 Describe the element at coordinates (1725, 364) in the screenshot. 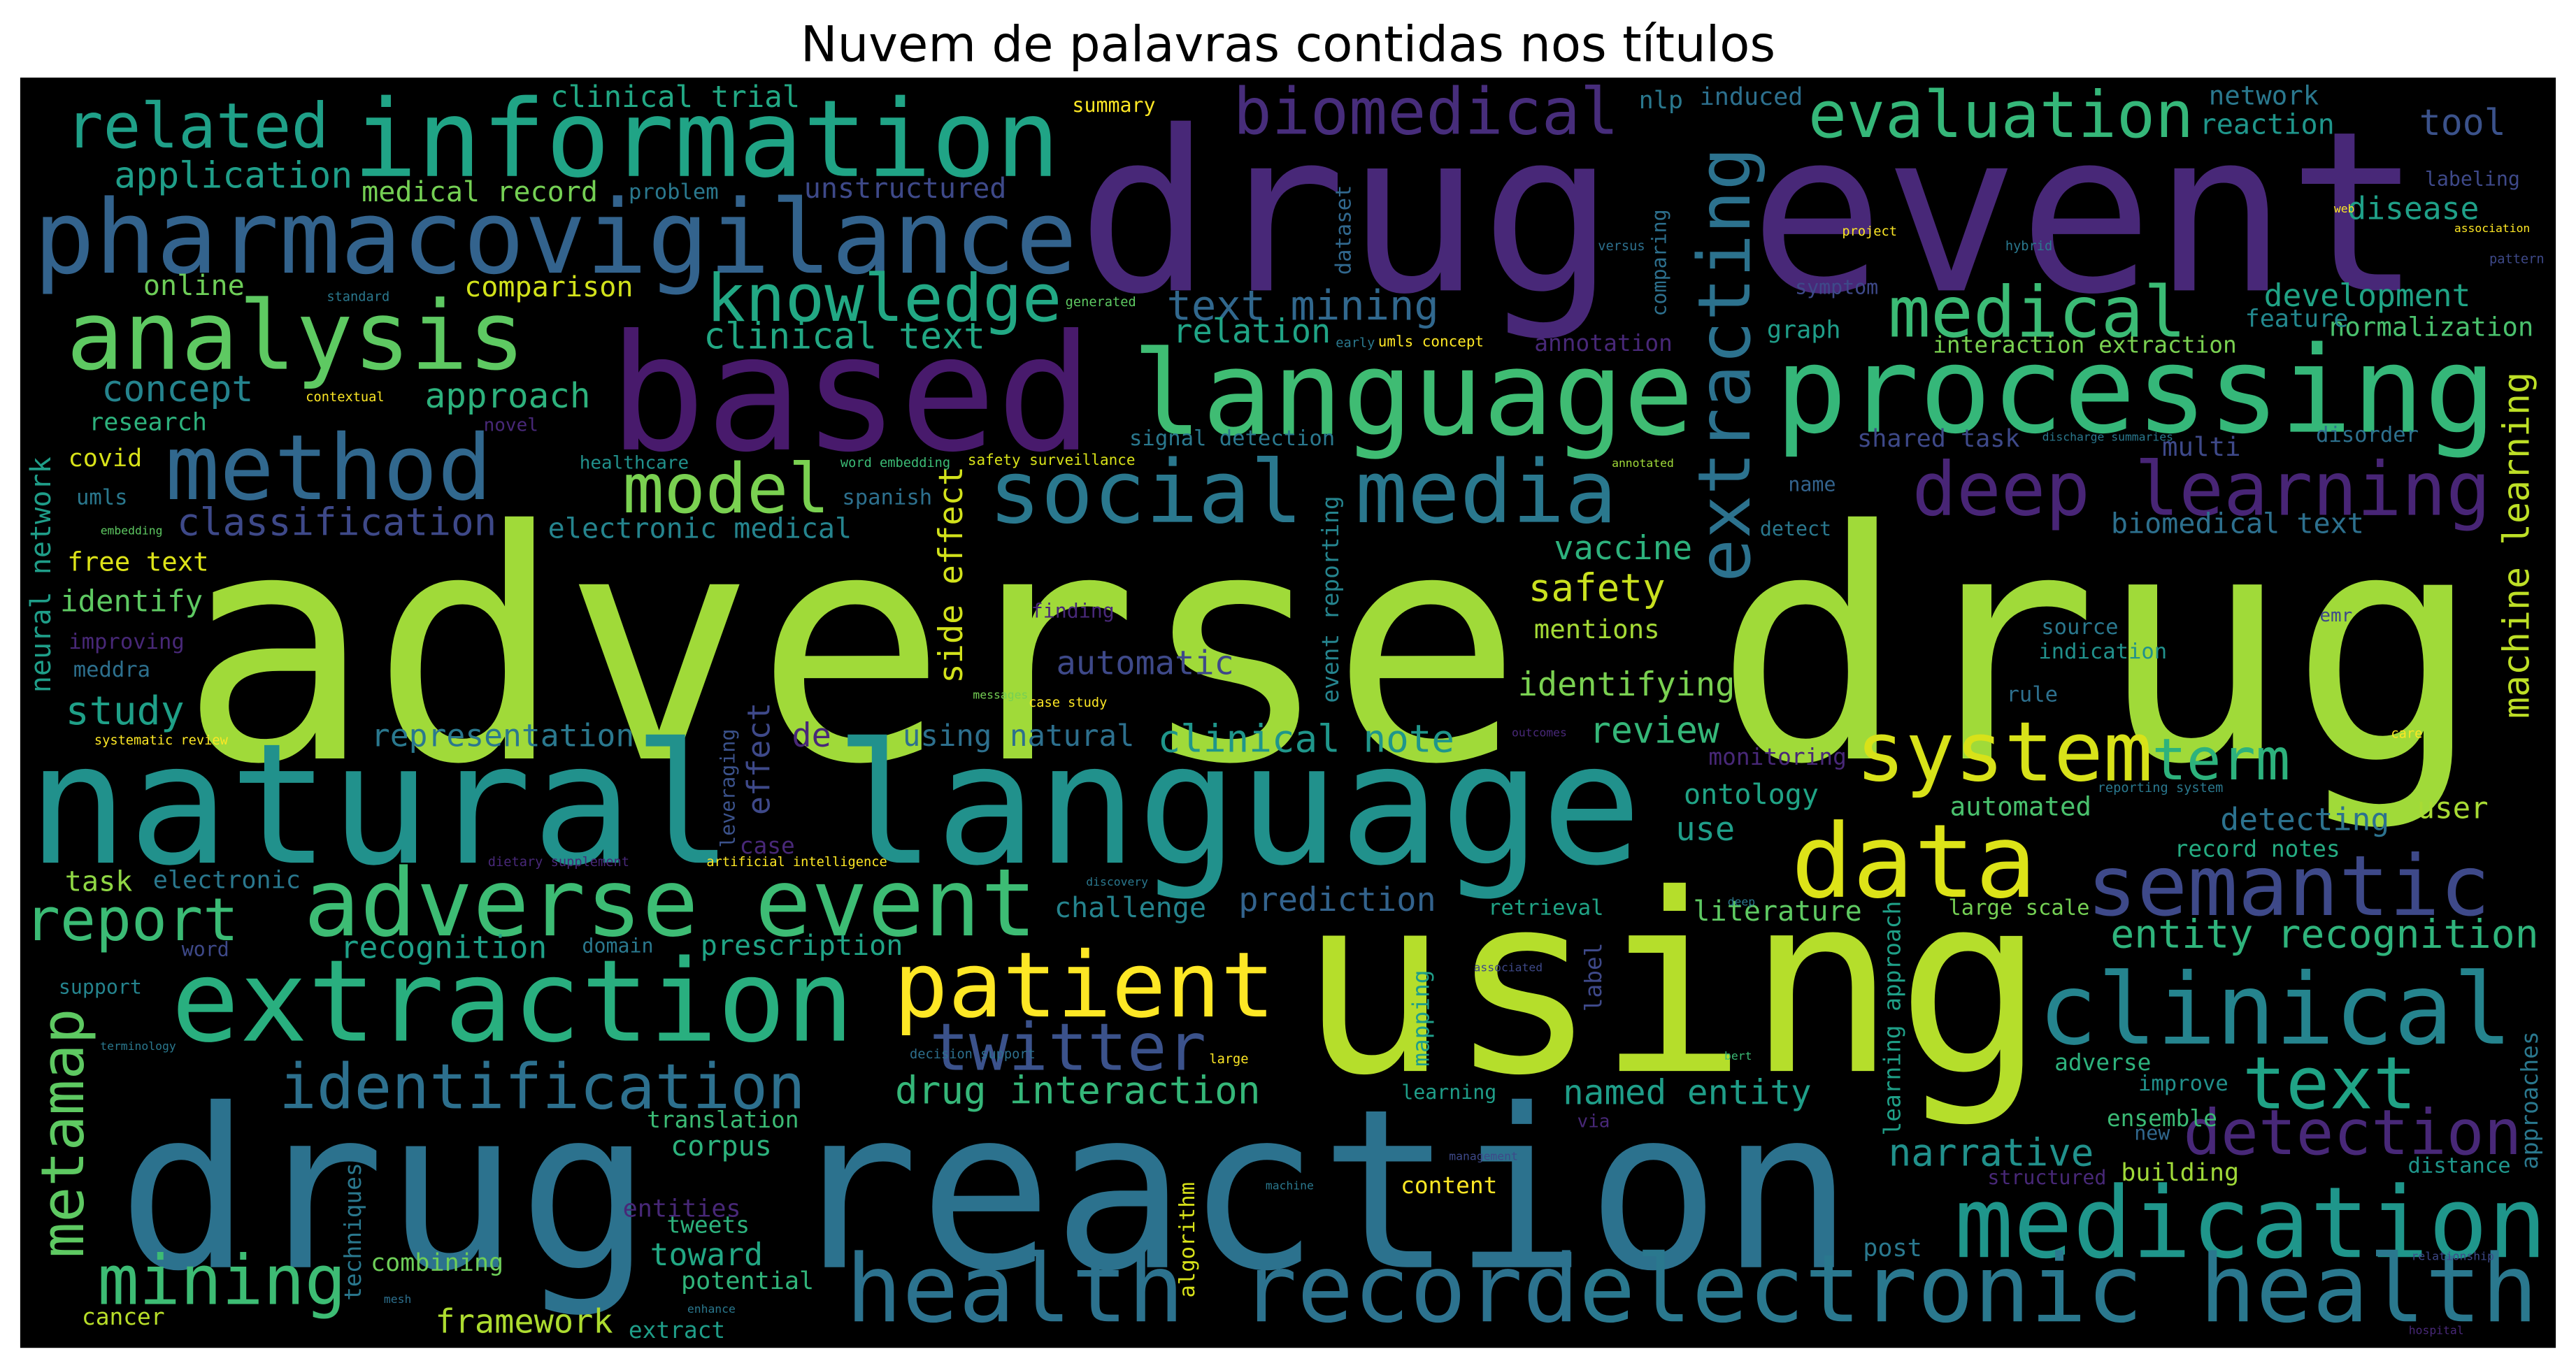

I see `word: extracting` at that location.